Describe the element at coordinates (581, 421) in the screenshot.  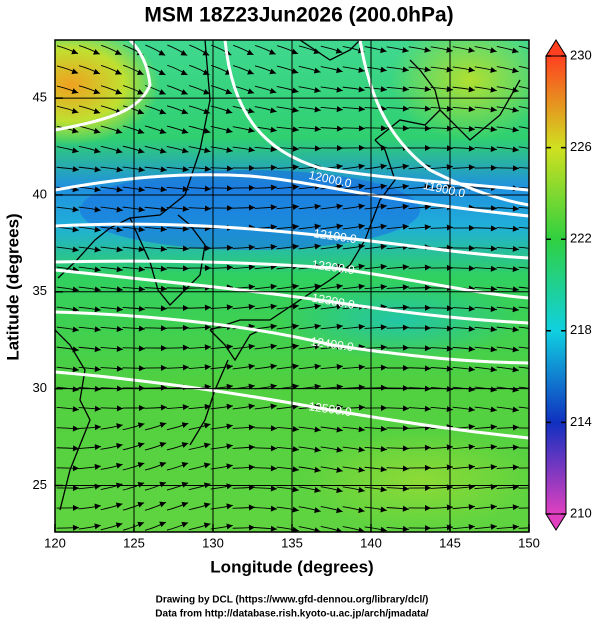
I see `colorbar-tick-label: 214` at that location.